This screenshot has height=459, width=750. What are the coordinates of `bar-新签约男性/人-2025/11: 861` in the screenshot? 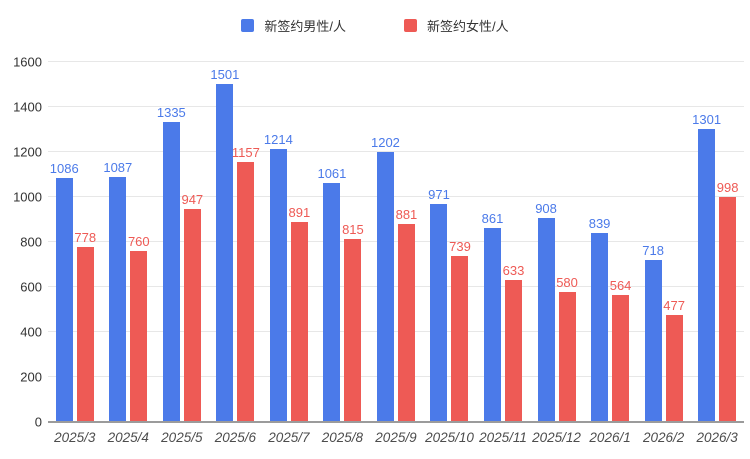 It's located at (492, 317).